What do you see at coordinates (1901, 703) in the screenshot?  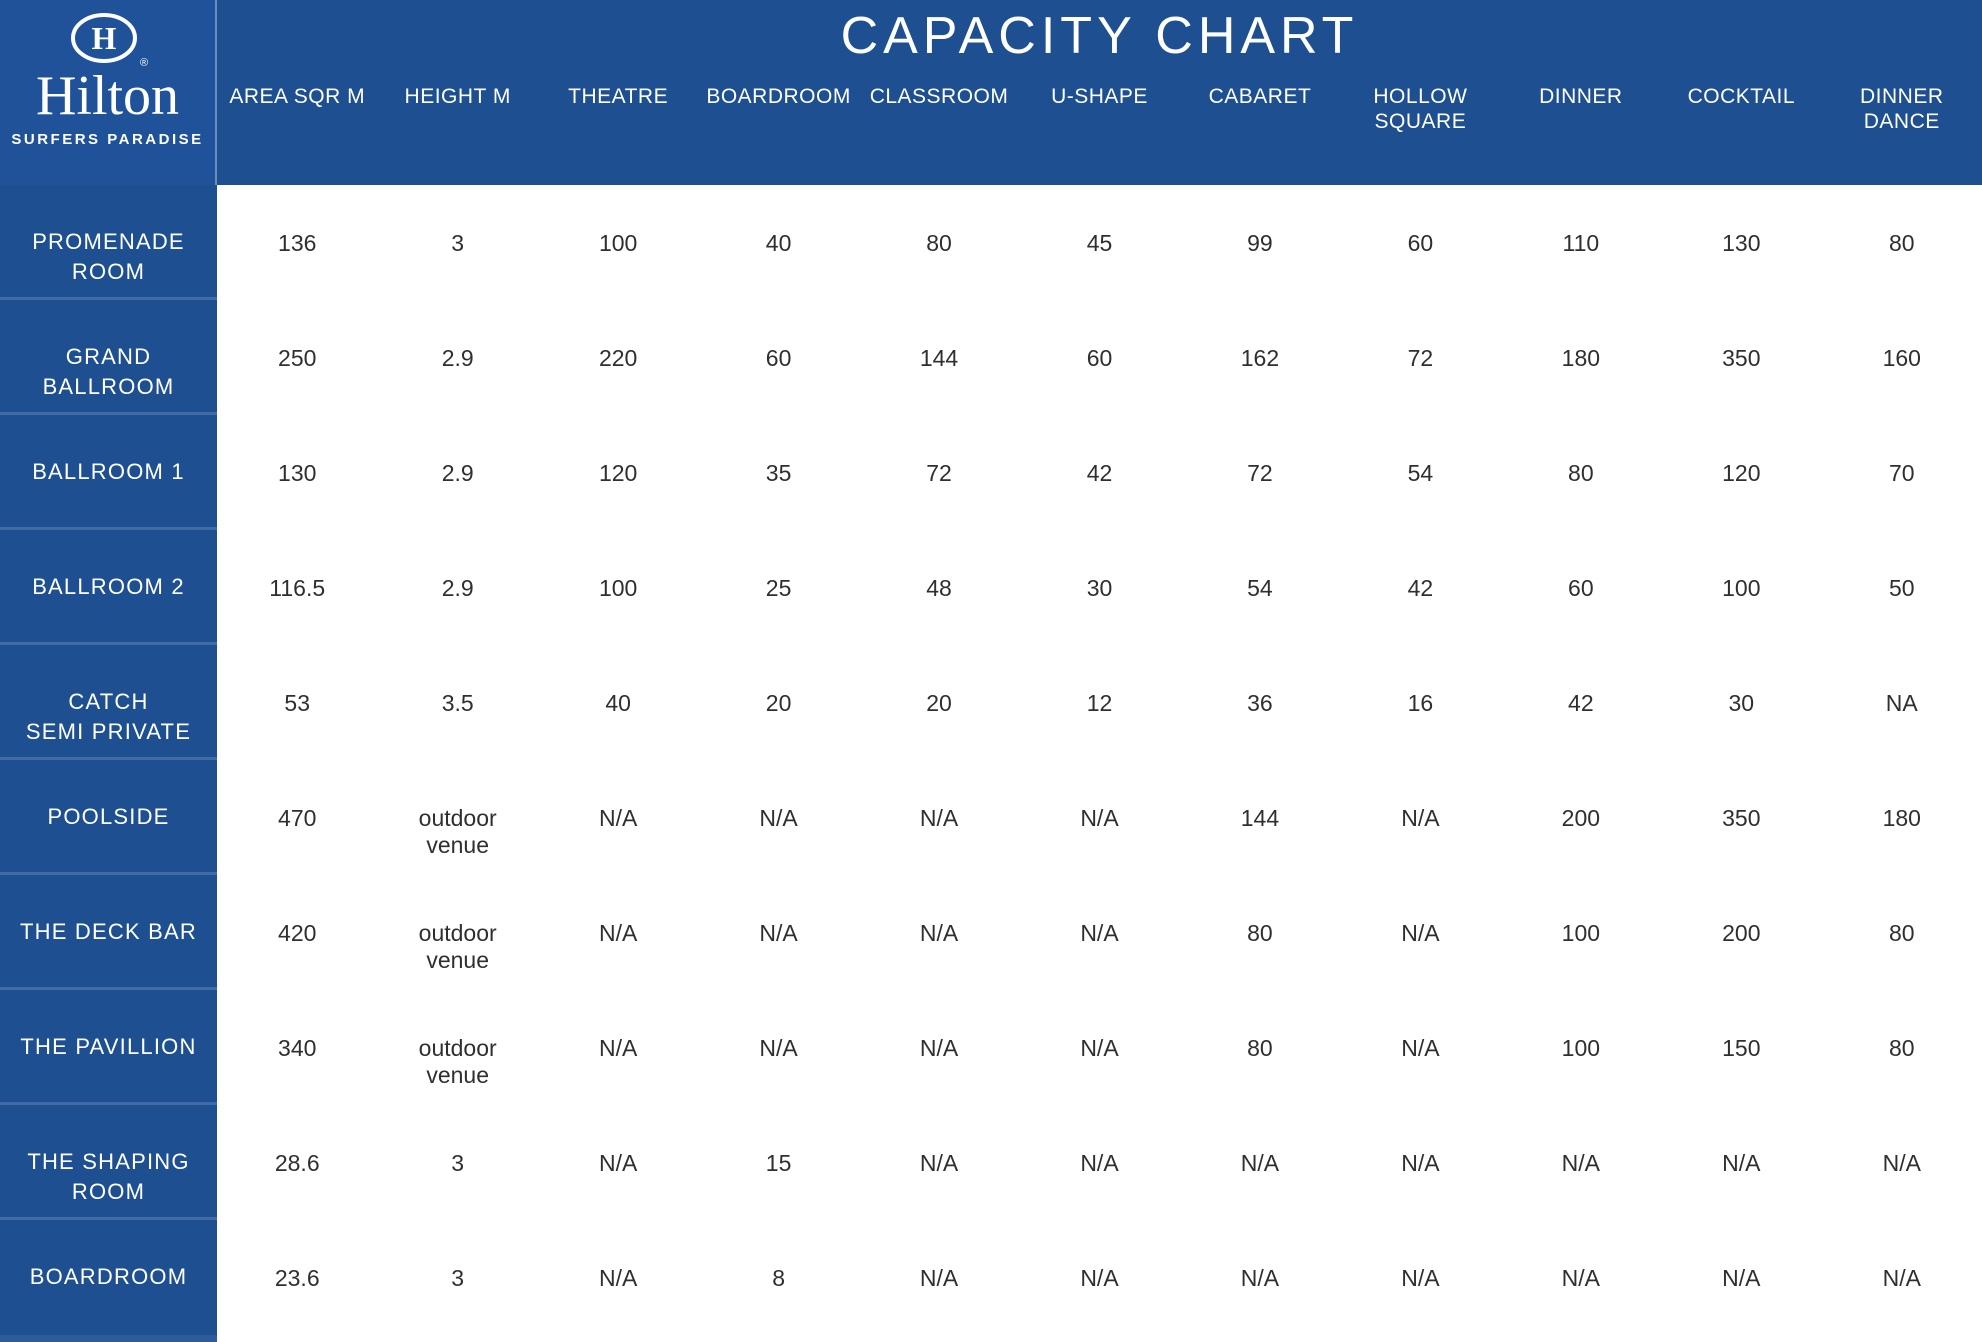 I see `capacity-cell: NA` at bounding box center [1901, 703].